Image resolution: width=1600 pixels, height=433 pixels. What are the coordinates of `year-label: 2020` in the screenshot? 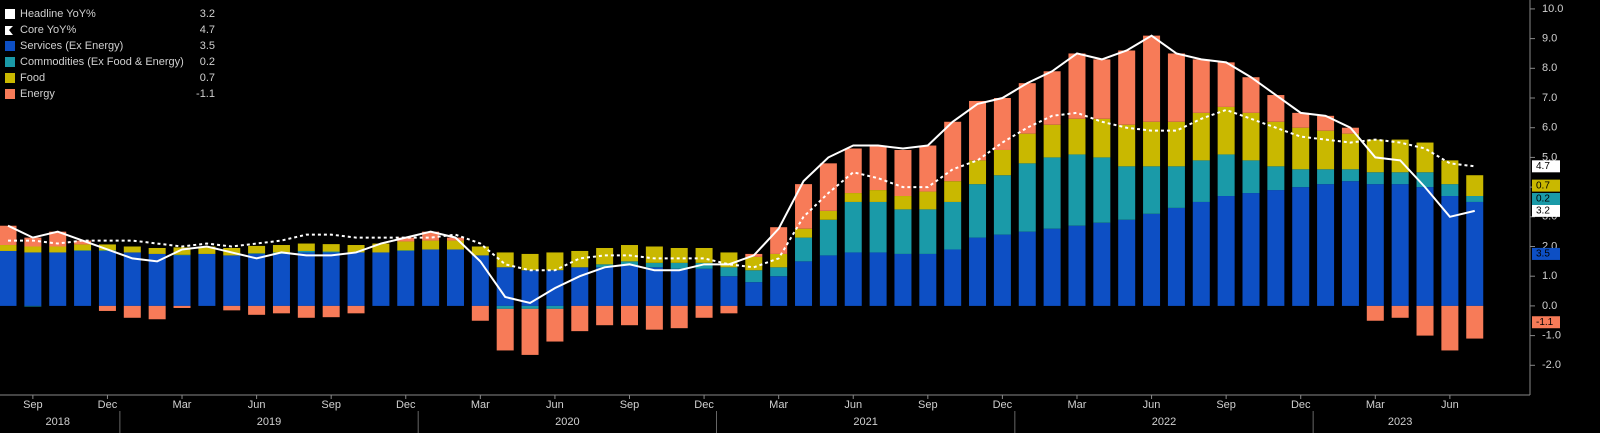 It's located at (567, 422).